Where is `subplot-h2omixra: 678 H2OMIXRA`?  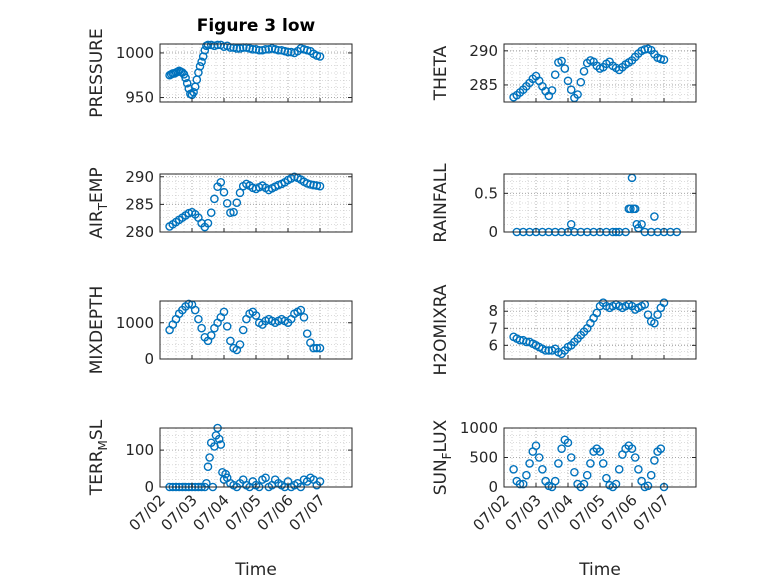
subplot-h2omixra: 678 H2OMIXRA is located at coordinates (564, 330).